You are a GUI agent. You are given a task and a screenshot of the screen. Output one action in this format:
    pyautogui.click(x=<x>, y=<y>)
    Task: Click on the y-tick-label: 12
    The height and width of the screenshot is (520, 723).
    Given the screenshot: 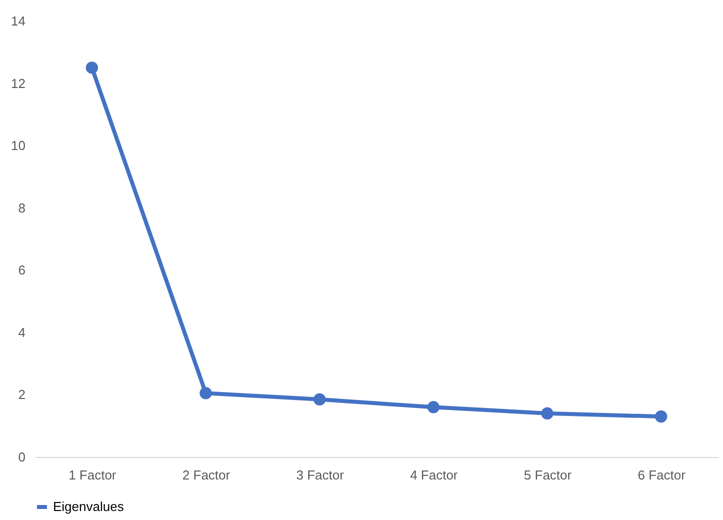 What is the action you would take?
    pyautogui.click(x=18, y=83)
    